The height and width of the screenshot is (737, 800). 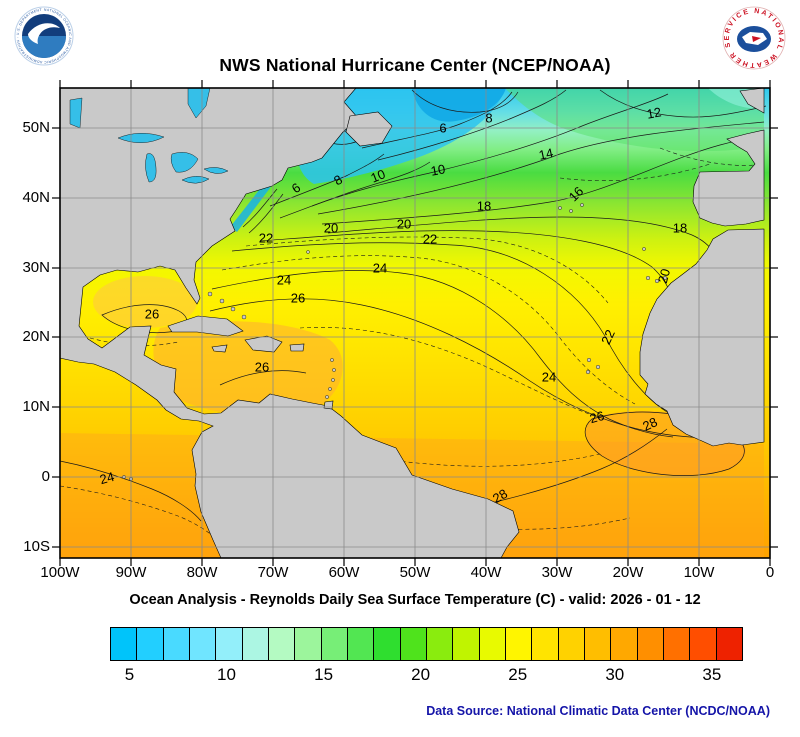 I want to click on lon-axis-label: 0, so click(x=770, y=572).